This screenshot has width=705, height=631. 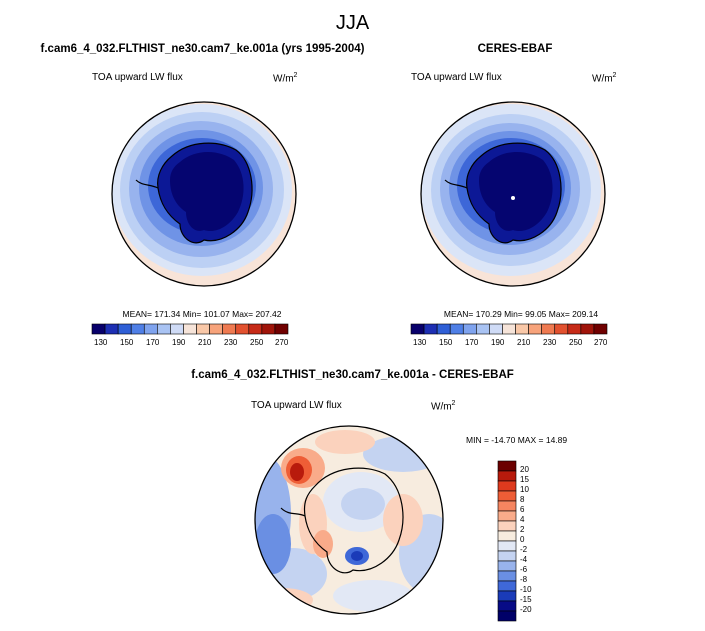 I want to click on diff-variable-label: TOA upward LW flux, so click(x=296, y=405).